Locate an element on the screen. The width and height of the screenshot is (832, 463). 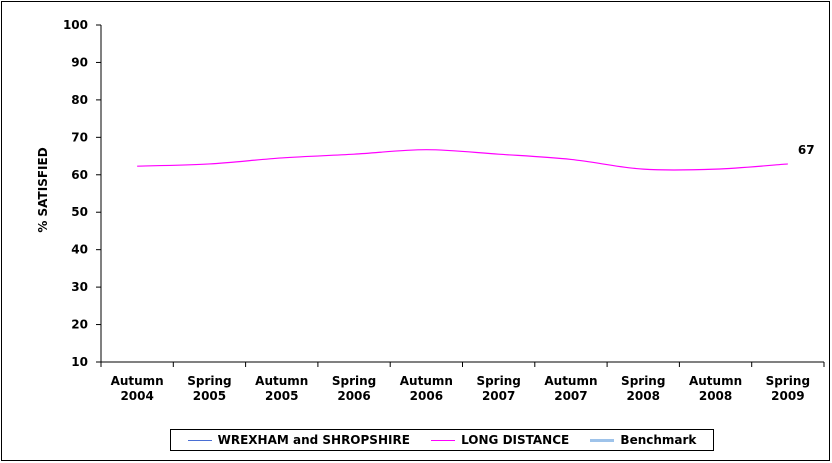
series-layer is located at coordinates (462, 160).